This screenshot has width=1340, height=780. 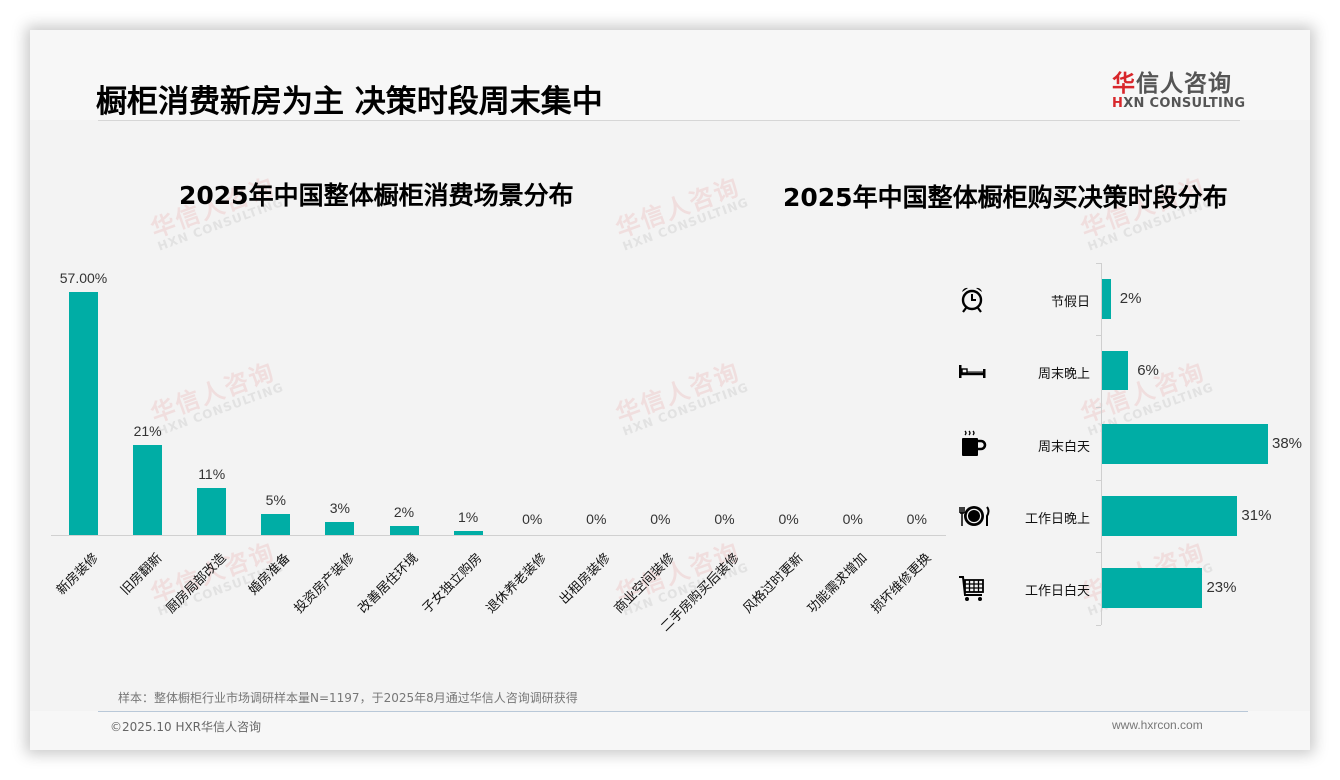 I want to click on logo-cn: 华信人咨询, so click(x=1172, y=84).